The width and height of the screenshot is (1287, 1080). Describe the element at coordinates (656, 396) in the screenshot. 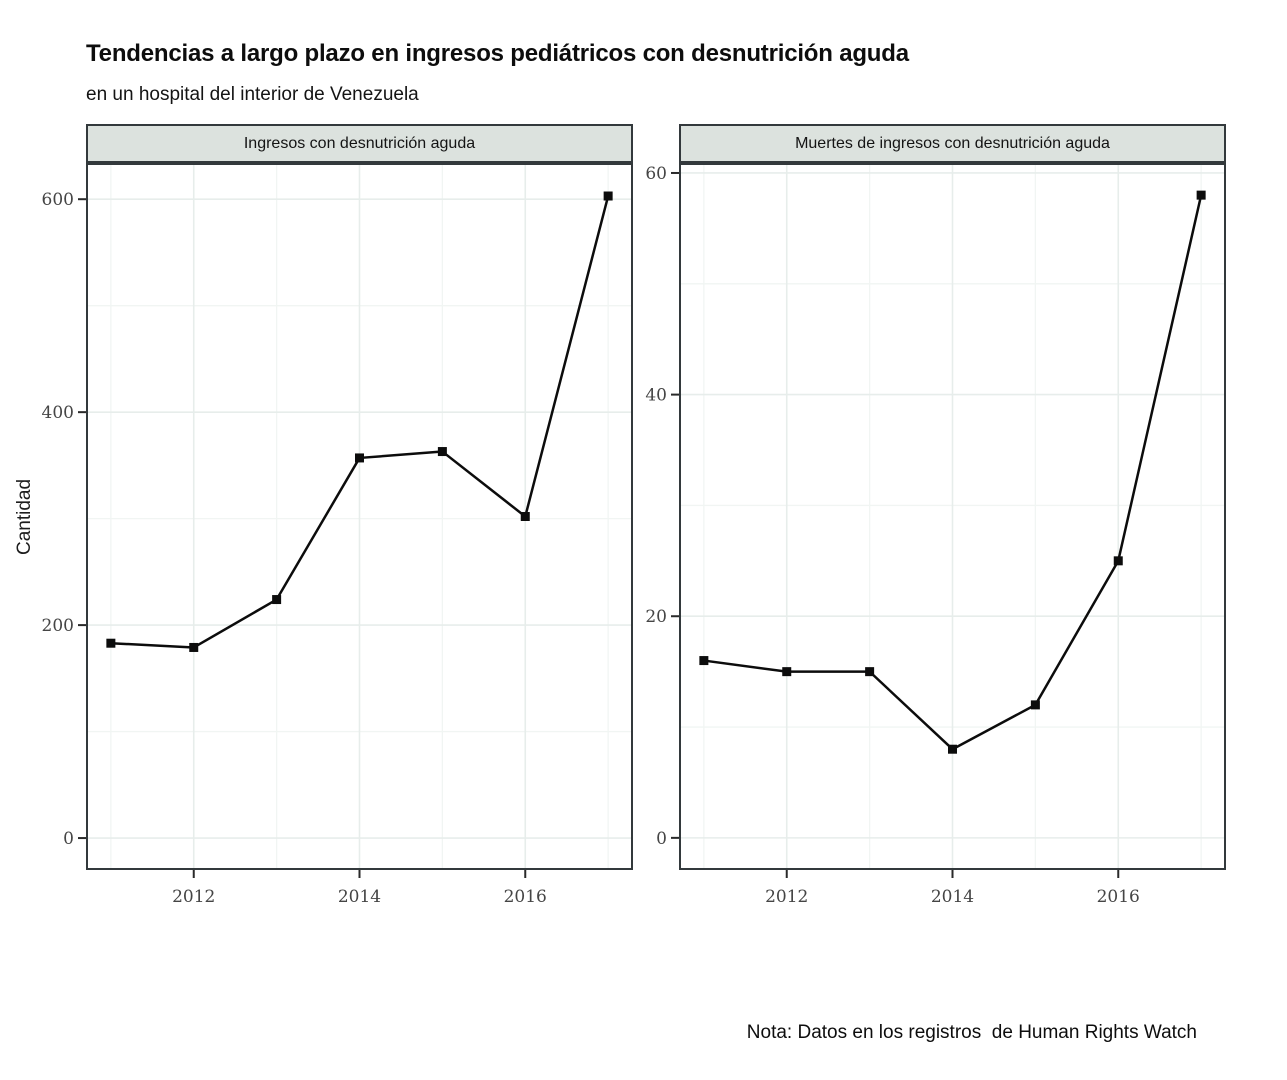

I see `y-tick-label: 40` at that location.